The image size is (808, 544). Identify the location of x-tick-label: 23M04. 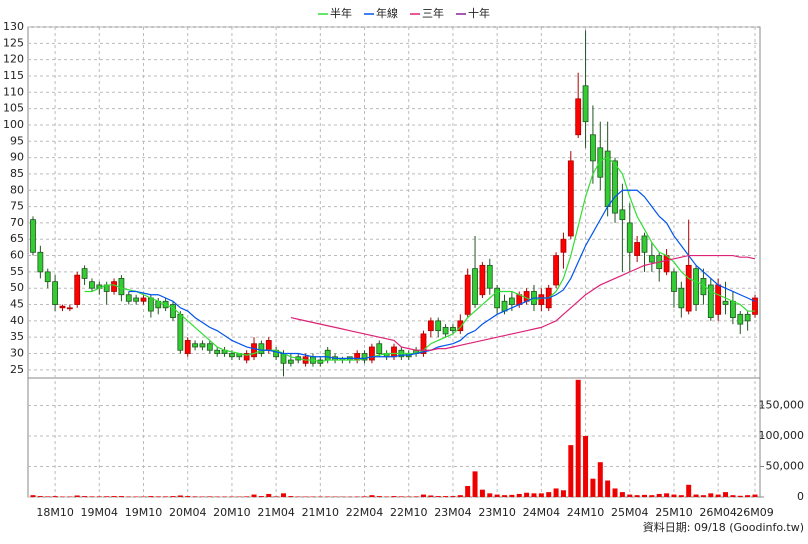
(453, 512).